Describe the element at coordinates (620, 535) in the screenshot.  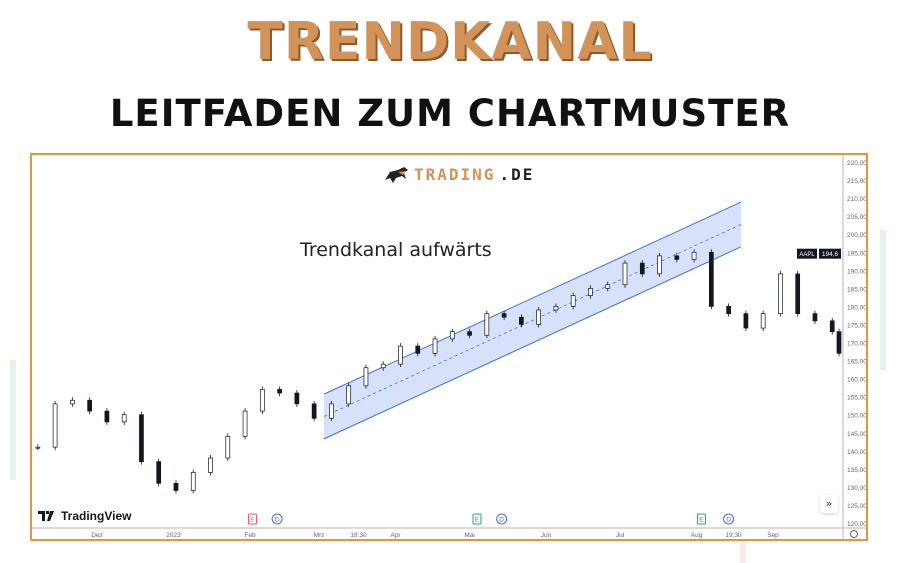
I see `time-tick-label: Jul` at that location.